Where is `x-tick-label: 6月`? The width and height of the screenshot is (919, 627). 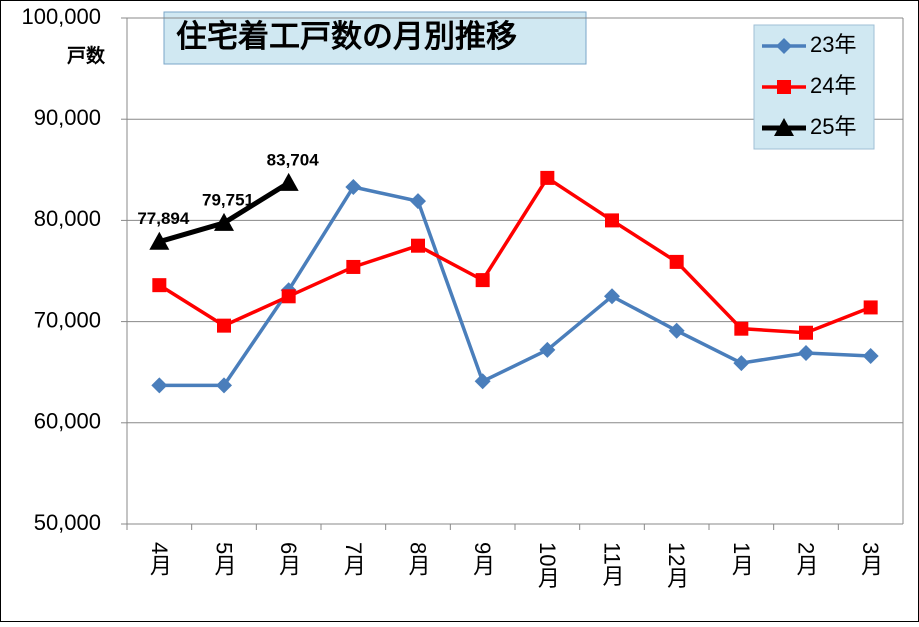
x-tick-label: 6月 is located at coordinates (288, 559).